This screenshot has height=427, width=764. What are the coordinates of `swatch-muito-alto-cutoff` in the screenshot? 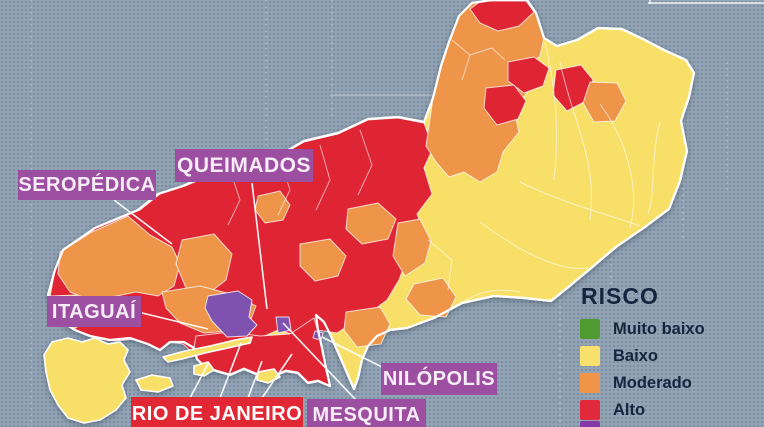 It's located at (590, 424).